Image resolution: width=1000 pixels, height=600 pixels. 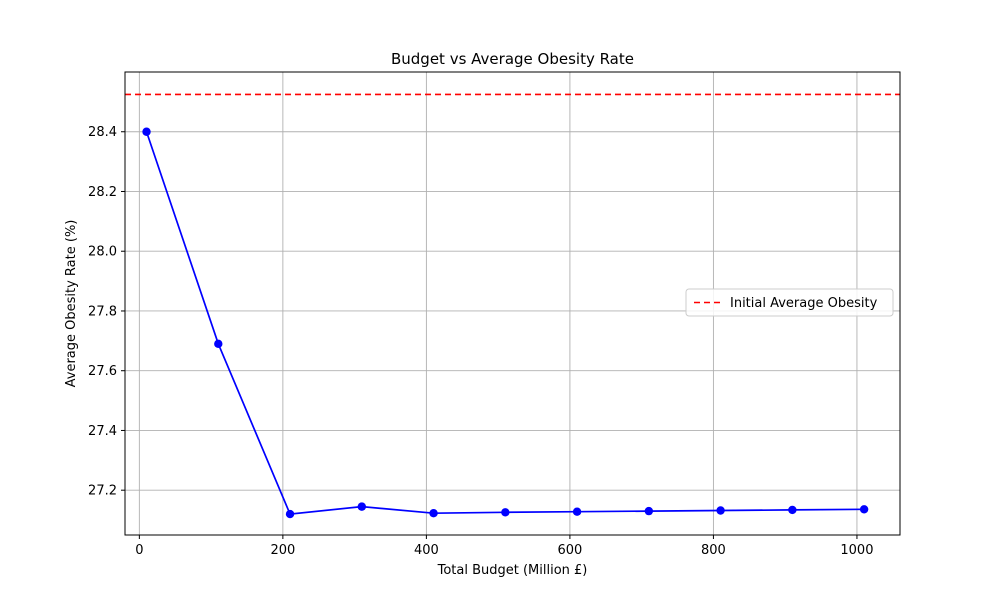 I want to click on x-tick-label: 1000, so click(x=856, y=550).